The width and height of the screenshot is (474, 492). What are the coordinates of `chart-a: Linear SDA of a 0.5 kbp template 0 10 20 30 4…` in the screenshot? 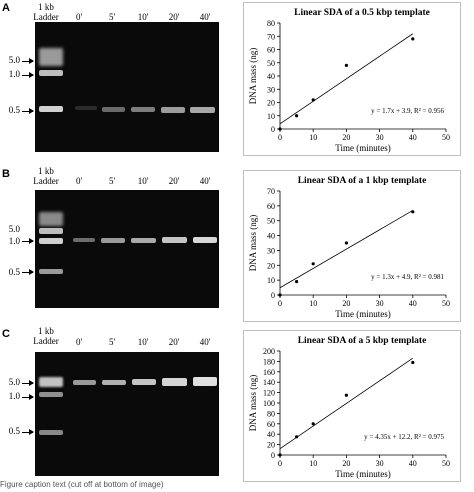 It's located at (352, 79).